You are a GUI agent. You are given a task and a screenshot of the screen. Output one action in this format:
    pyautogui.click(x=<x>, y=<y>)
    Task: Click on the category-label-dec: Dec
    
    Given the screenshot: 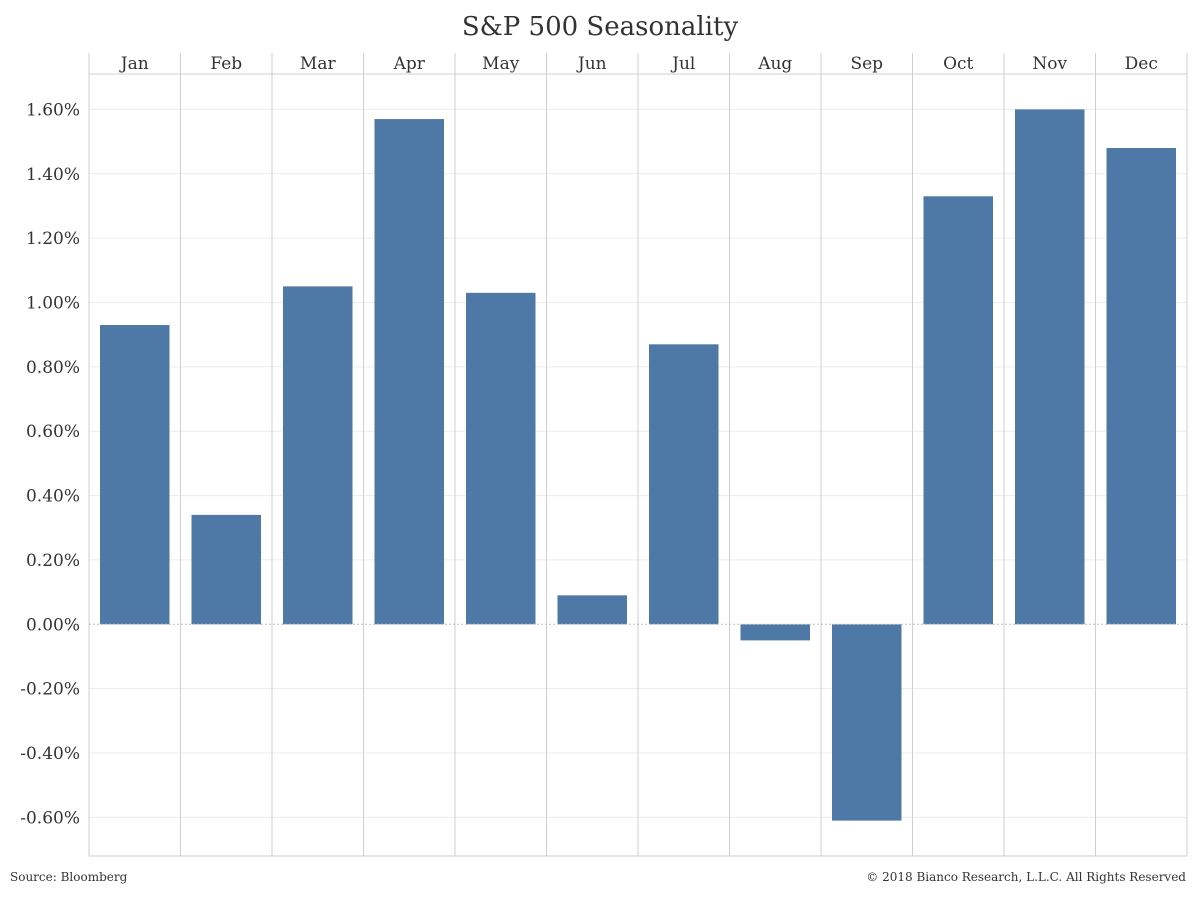 What is the action you would take?
    pyautogui.click(x=1141, y=64)
    